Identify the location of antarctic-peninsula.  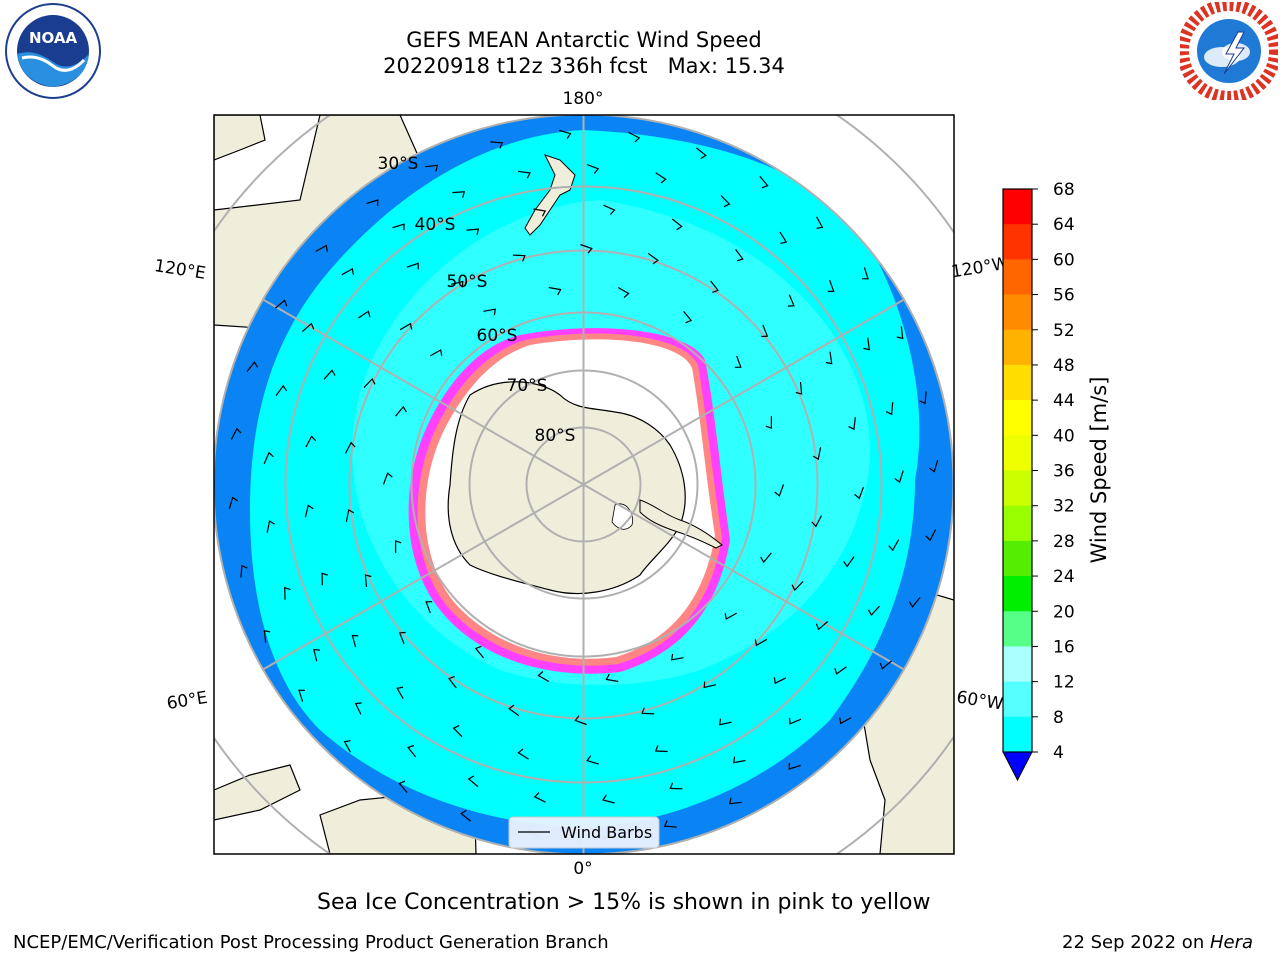
(681, 524).